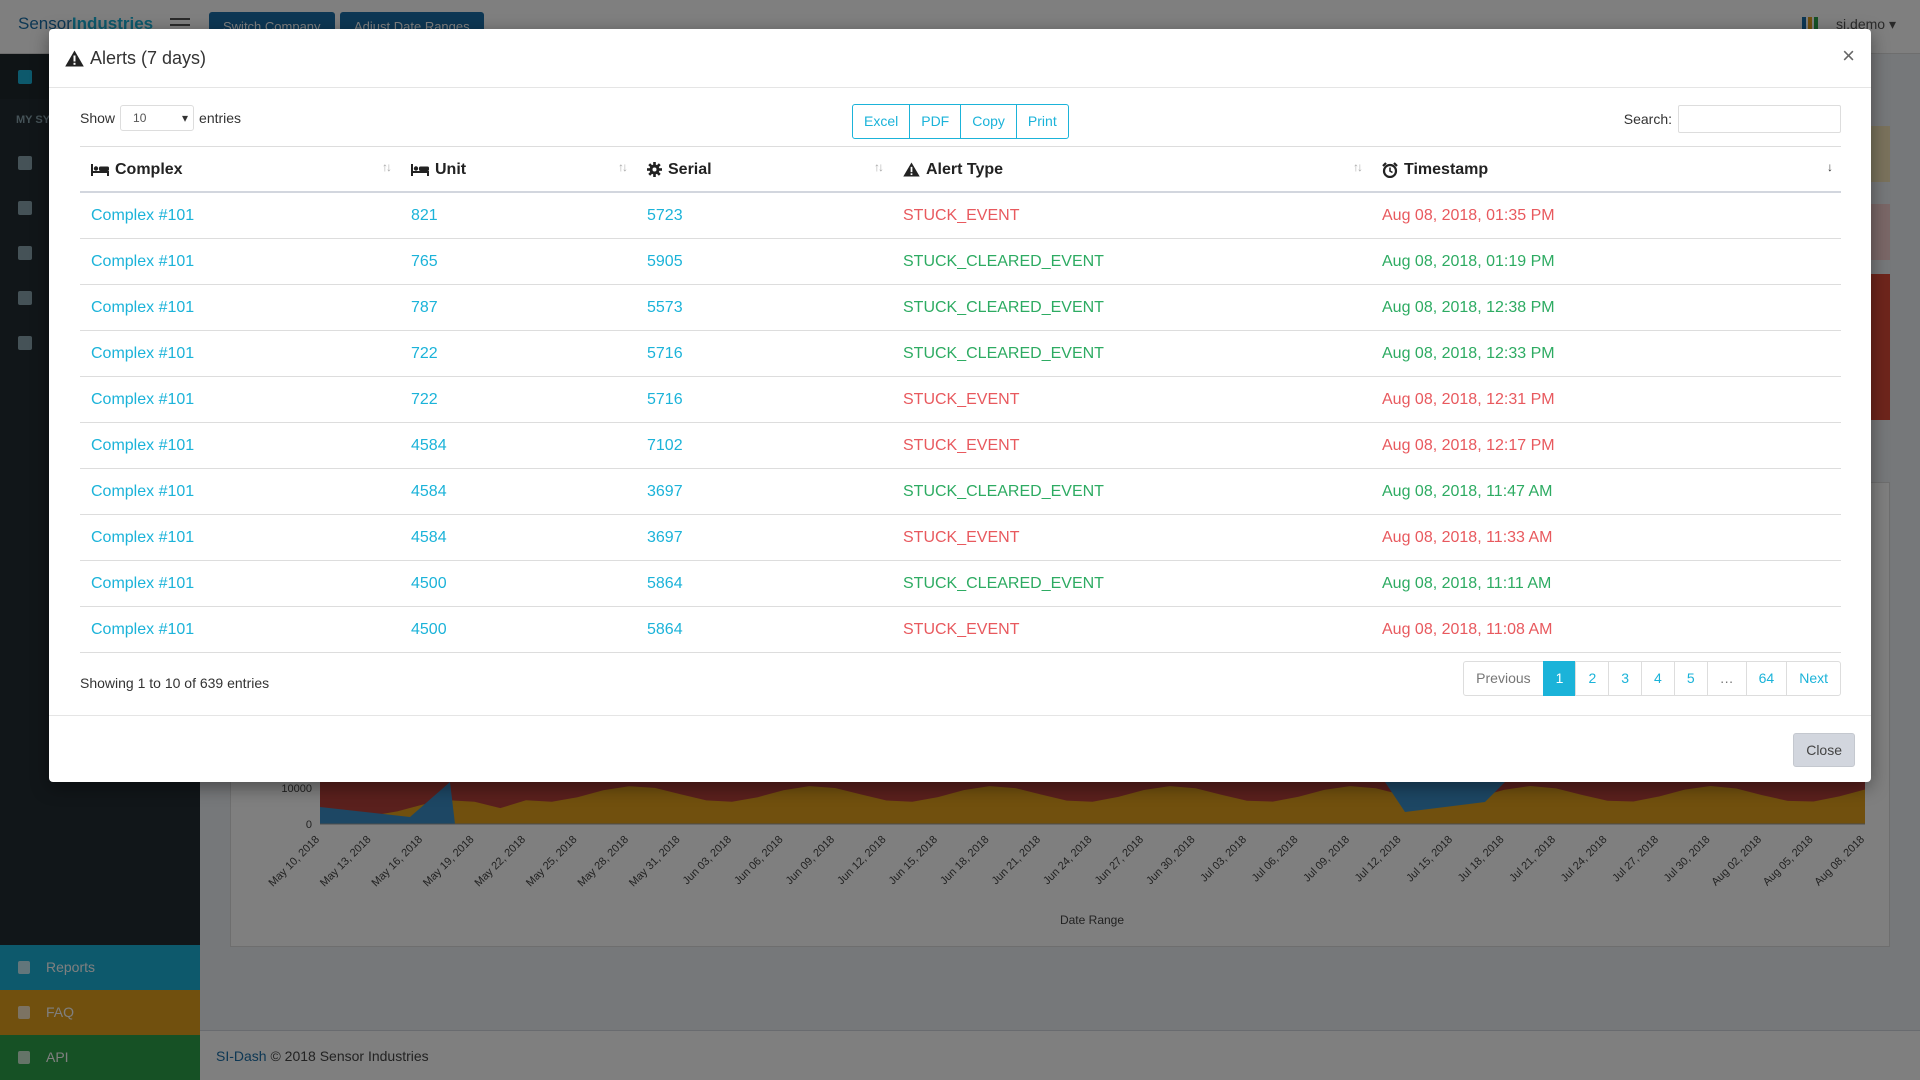 This screenshot has height=1080, width=1920. I want to click on entries-label: entries, so click(220, 118).